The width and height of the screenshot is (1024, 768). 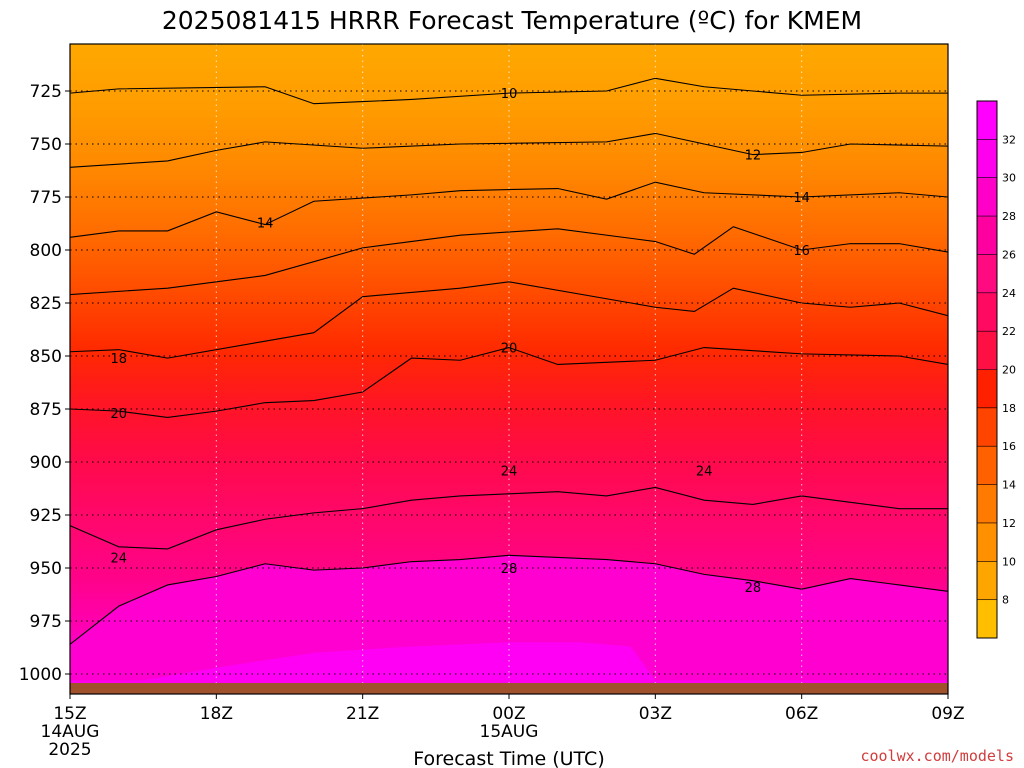 What do you see at coordinates (69, 714) in the screenshot?
I see `x-tick-label: 15Z` at bounding box center [69, 714].